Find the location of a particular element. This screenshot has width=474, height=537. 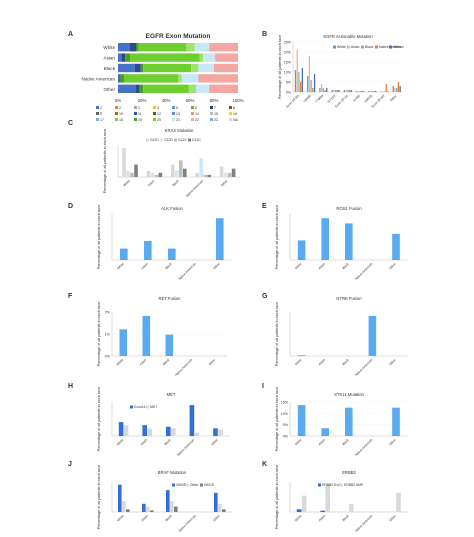

x-tick-label: 40% is located at coordinates (166, 100).